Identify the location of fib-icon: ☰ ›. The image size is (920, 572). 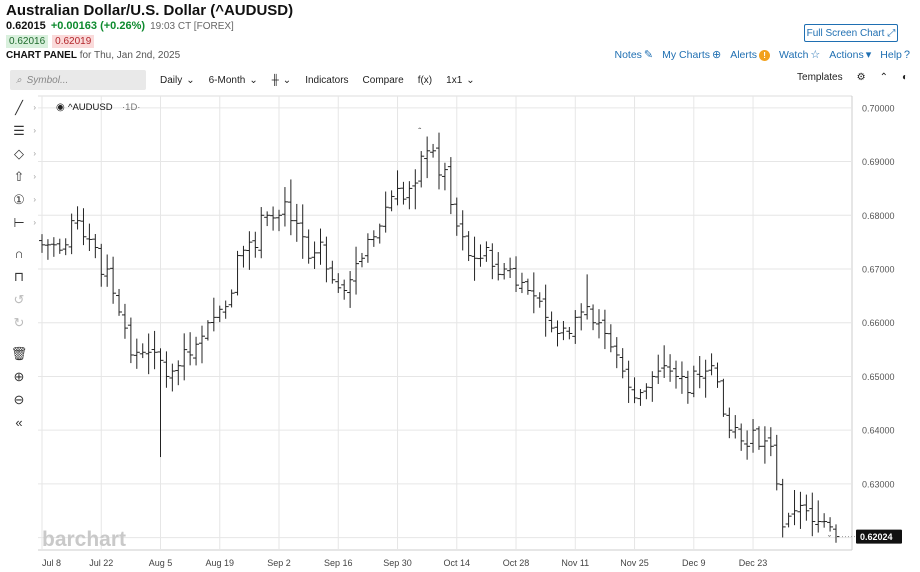
(24, 130).